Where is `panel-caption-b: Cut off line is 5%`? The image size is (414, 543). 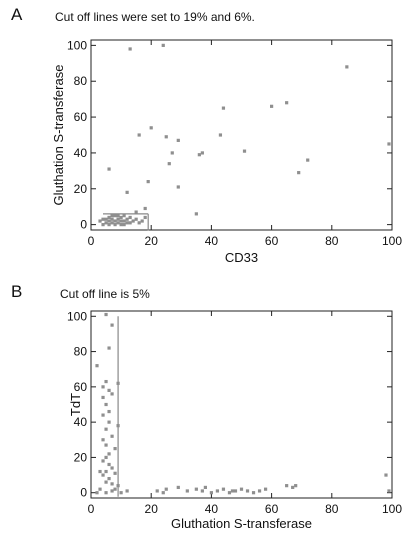 panel-caption-b: Cut off line is 5% is located at coordinates (105, 294).